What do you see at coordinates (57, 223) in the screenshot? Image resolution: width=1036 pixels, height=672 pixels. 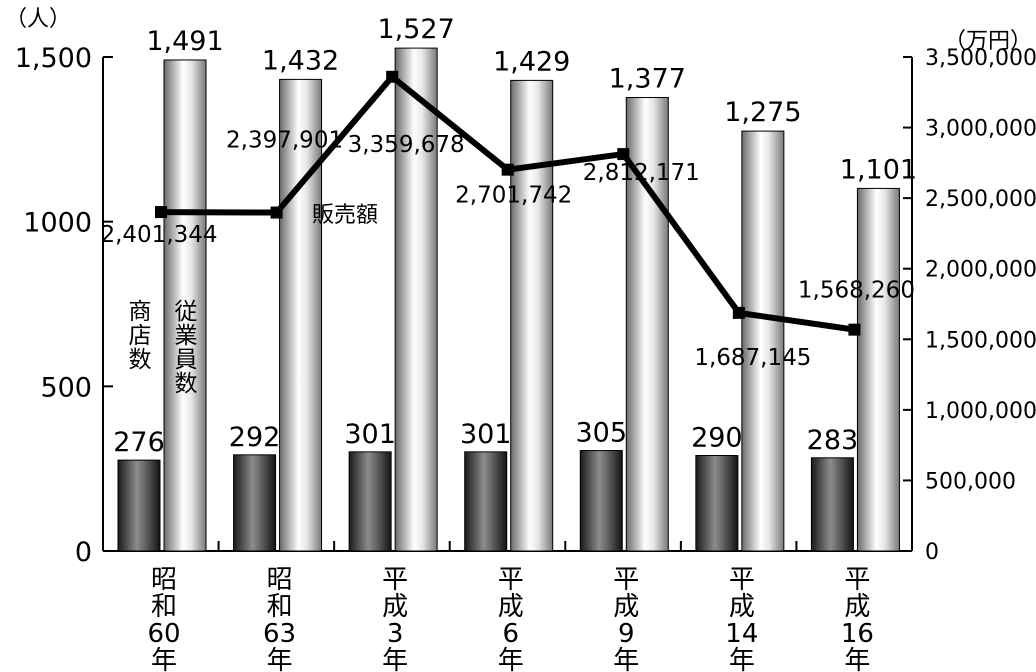 I see `y-left-tick-label: 1000` at bounding box center [57, 223].